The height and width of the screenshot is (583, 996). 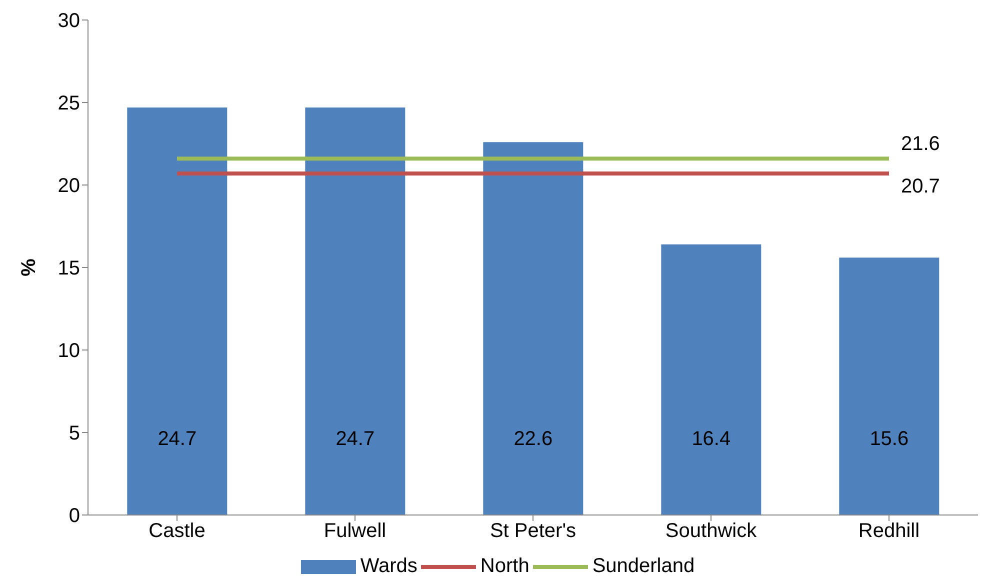 What do you see at coordinates (74, 433) in the screenshot?
I see `y-tick-label: 5` at bounding box center [74, 433].